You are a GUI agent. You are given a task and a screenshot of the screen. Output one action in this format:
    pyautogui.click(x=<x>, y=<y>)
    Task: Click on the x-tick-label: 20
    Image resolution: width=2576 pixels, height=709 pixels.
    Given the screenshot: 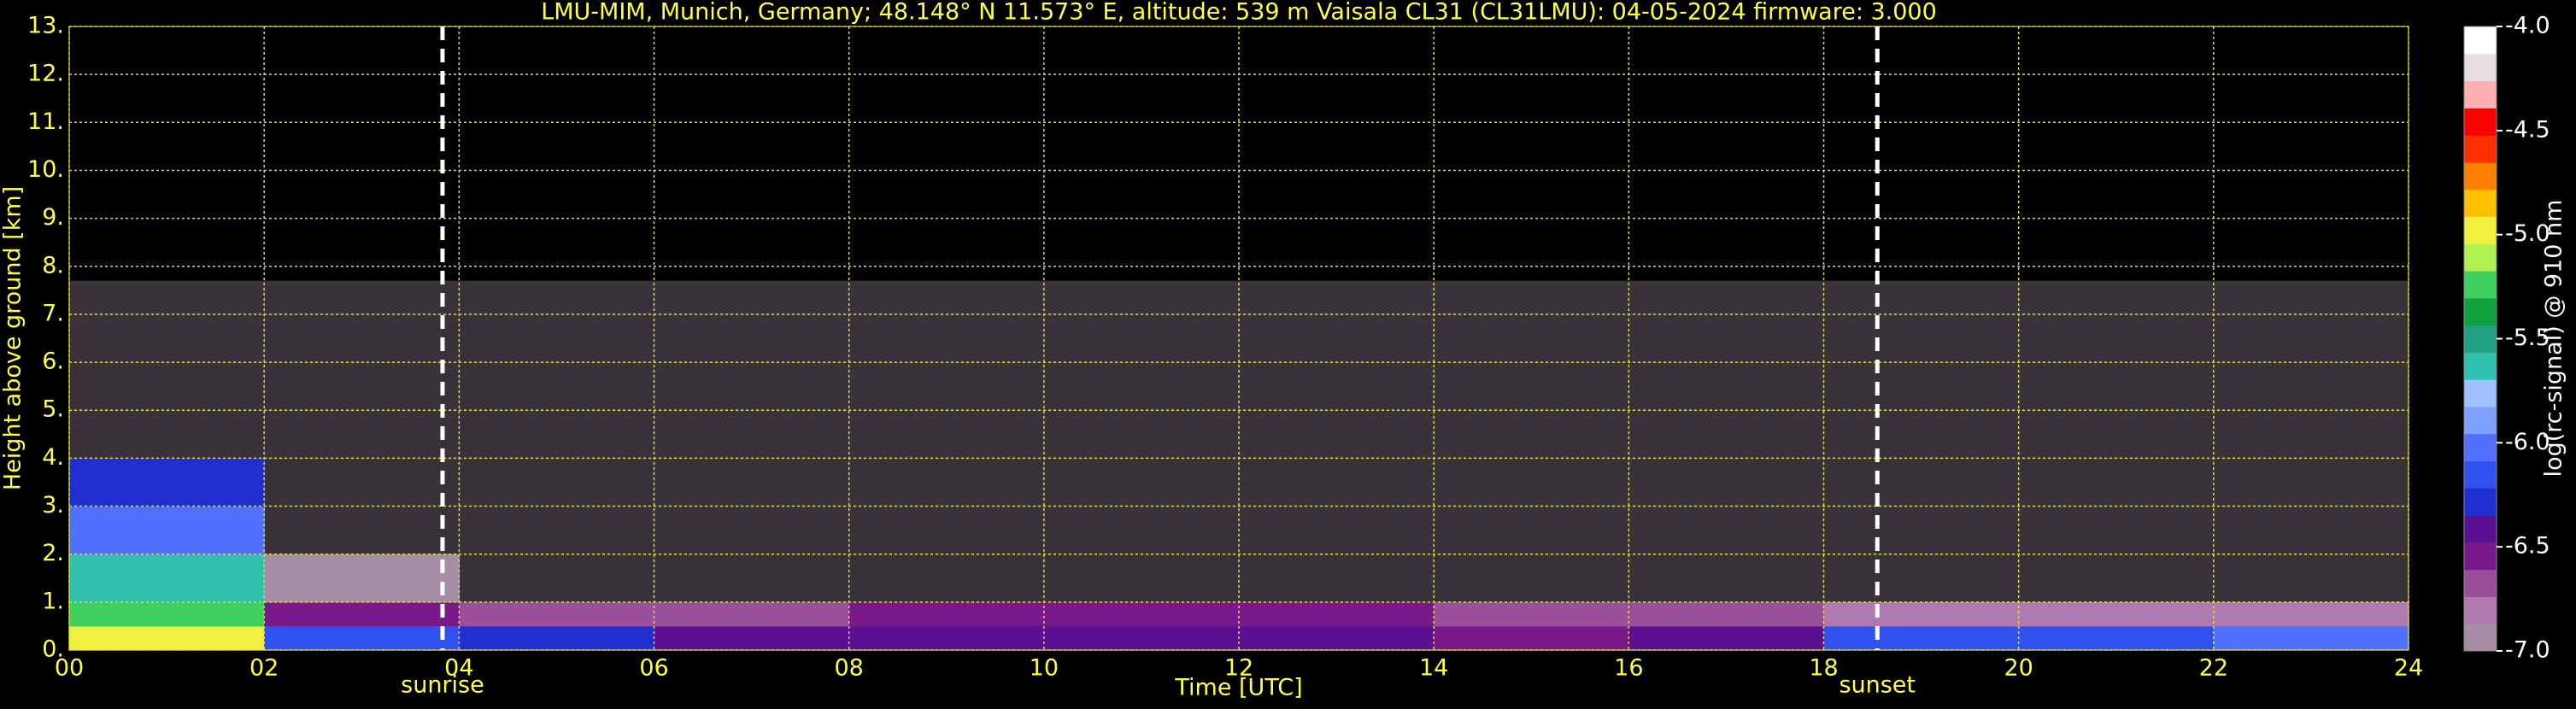 What is the action you would take?
    pyautogui.click(x=2018, y=668)
    